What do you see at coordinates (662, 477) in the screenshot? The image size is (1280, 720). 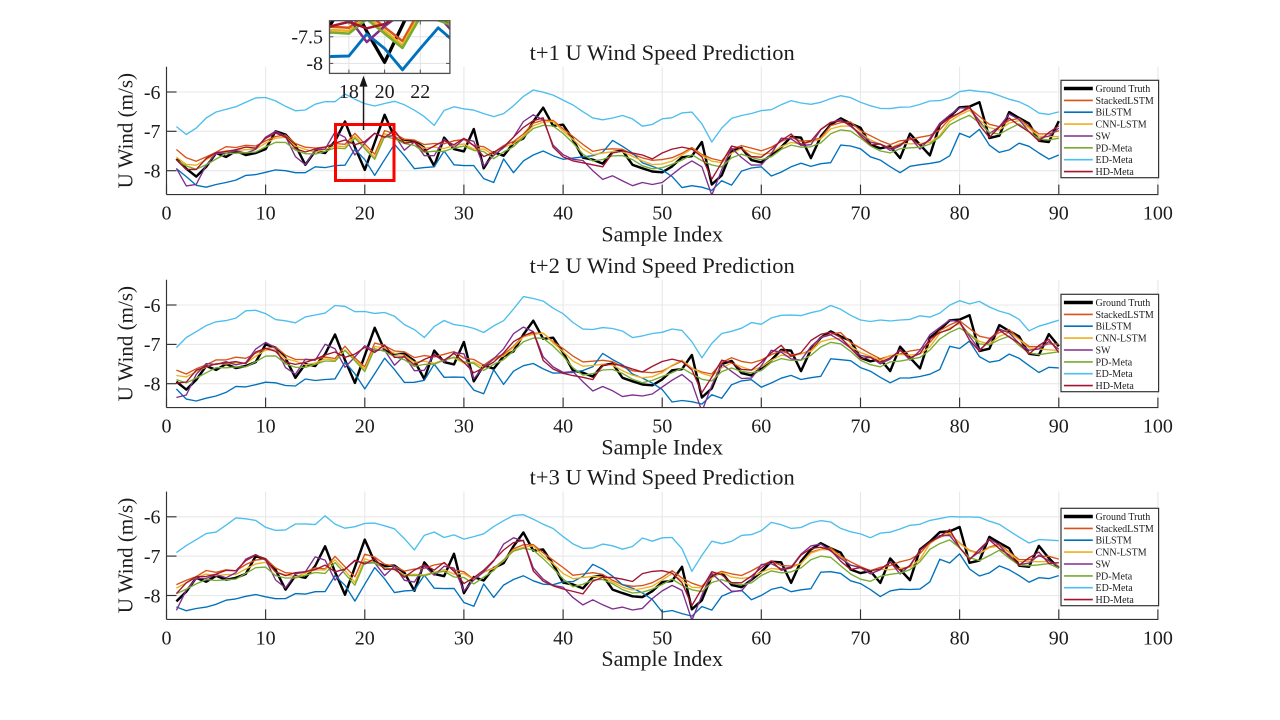 I see `svg-text: t+3 U Wind Speed Prediction` at bounding box center [662, 477].